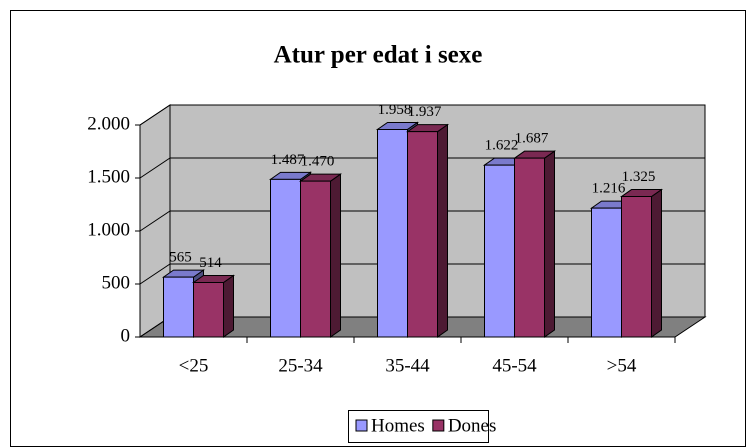 Image resolution: width=756 pixels, height=447 pixels. I want to click on value-label: 1.622, so click(502, 146).